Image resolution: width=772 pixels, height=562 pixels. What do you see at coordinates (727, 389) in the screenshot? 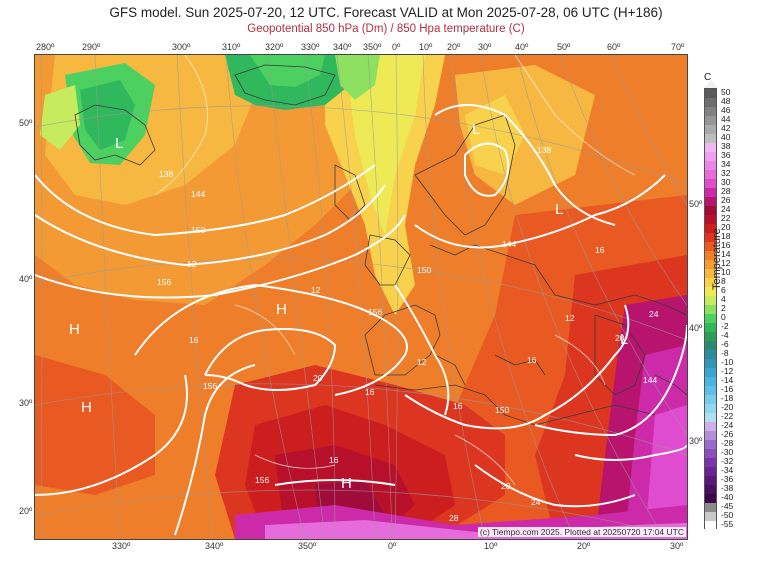
I see `legend-tick-label: -16` at bounding box center [727, 389].